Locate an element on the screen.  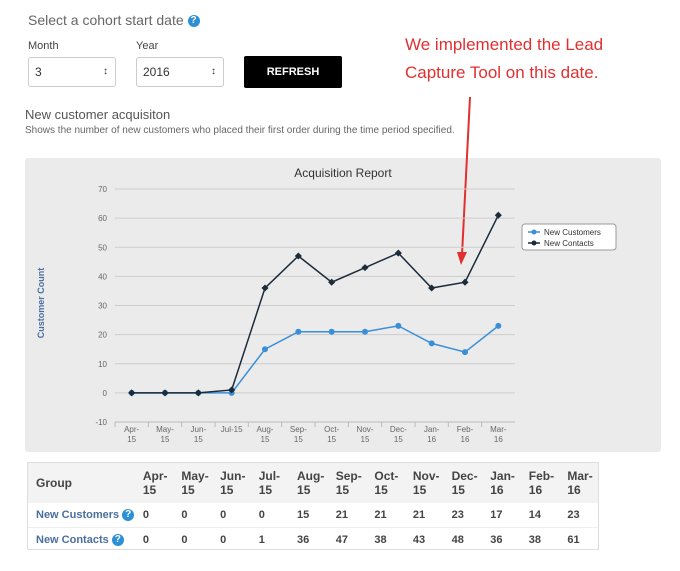
section-title: New customer acquisiton is located at coordinates (98, 114).